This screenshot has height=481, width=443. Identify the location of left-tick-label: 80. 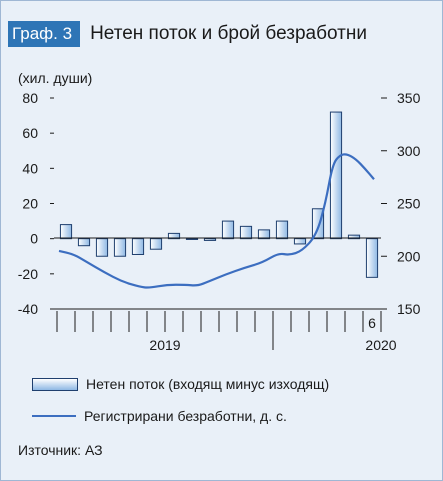
(30, 98).